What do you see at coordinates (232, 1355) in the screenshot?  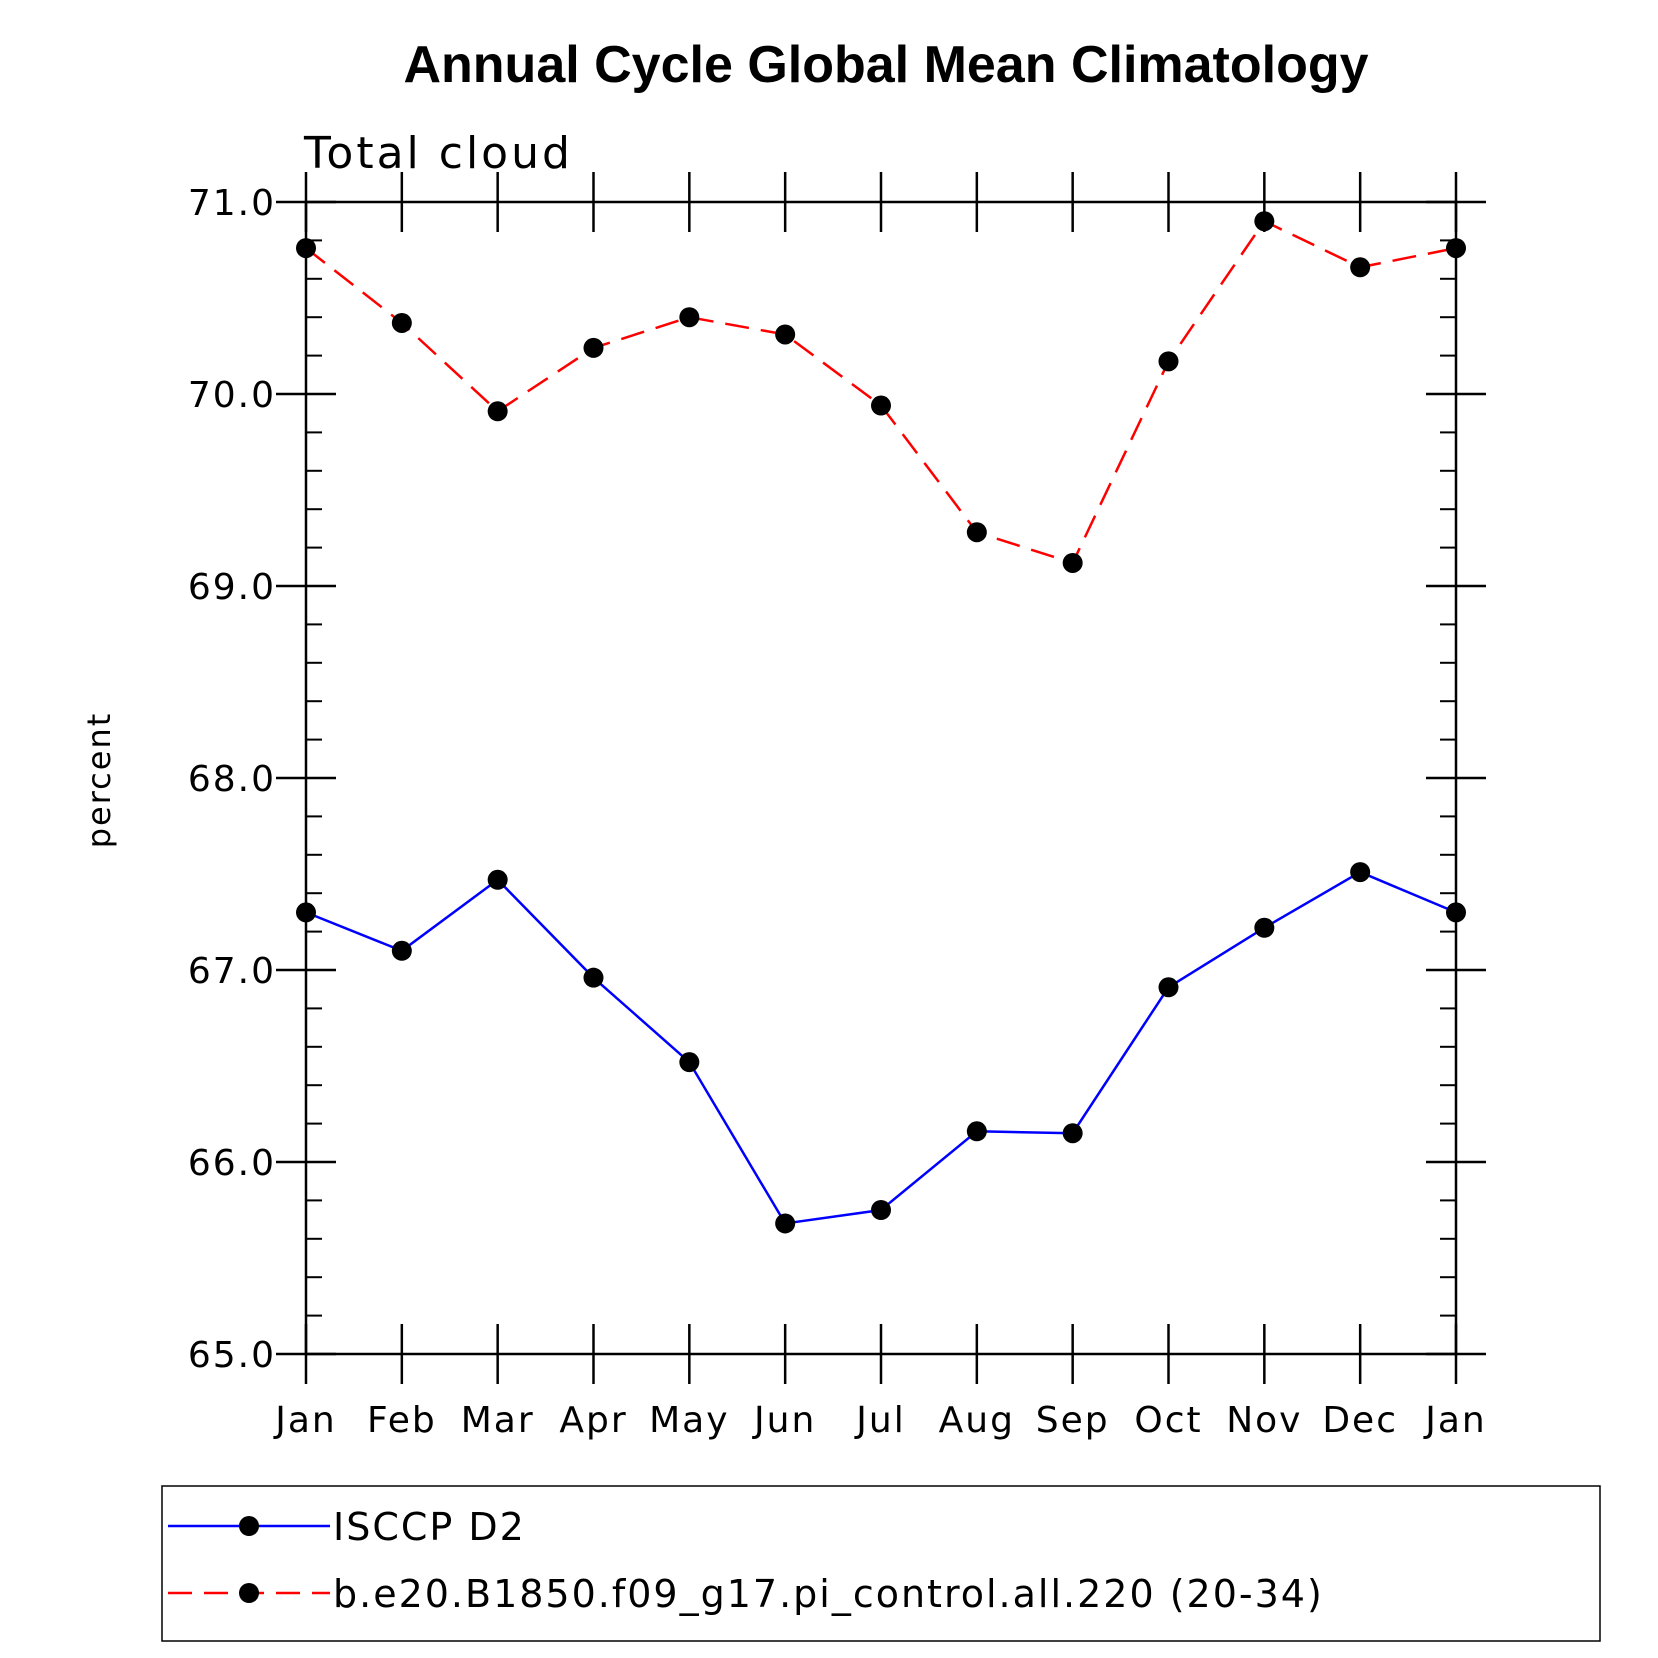 I see `y-tick-label: 65.0` at bounding box center [232, 1355].